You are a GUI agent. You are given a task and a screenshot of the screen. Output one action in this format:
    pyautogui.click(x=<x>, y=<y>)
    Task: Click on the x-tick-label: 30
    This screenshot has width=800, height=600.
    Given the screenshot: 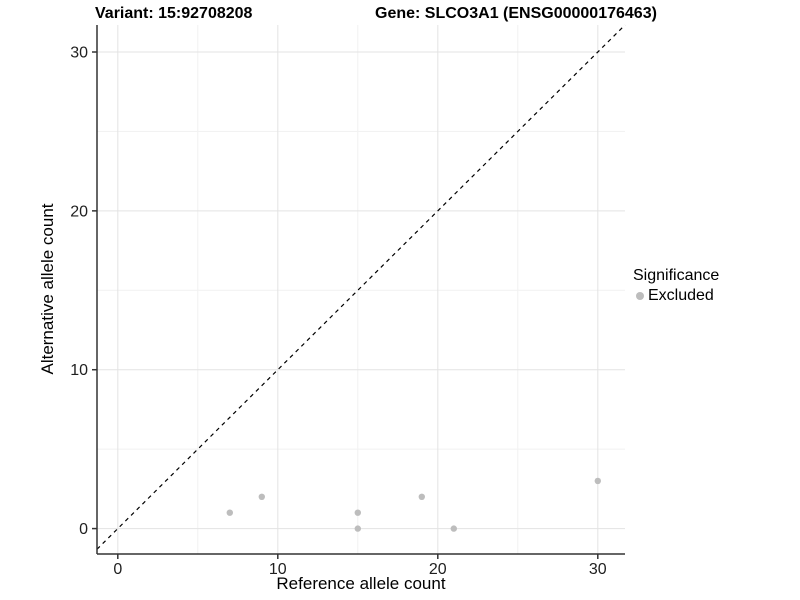 What is the action you would take?
    pyautogui.click(x=598, y=569)
    